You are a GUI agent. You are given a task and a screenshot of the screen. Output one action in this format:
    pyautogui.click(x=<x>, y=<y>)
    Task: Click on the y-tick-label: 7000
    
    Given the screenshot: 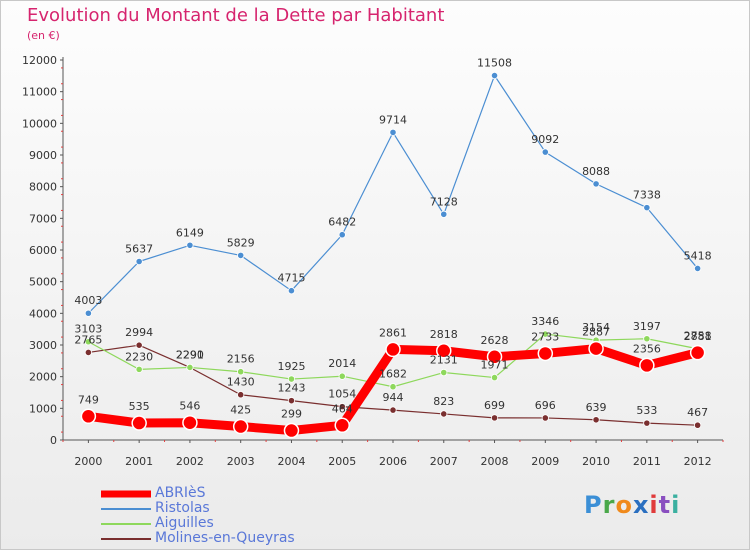 What is the action you would take?
    pyautogui.click(x=43, y=218)
    